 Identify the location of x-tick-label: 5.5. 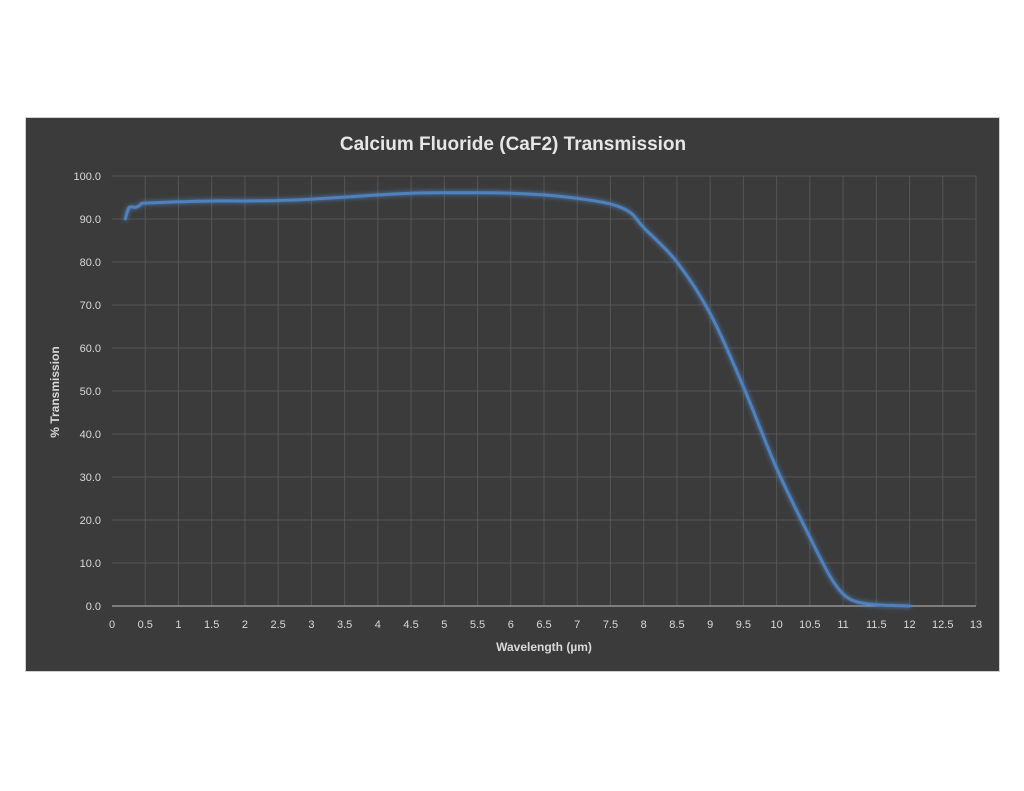
(477, 625).